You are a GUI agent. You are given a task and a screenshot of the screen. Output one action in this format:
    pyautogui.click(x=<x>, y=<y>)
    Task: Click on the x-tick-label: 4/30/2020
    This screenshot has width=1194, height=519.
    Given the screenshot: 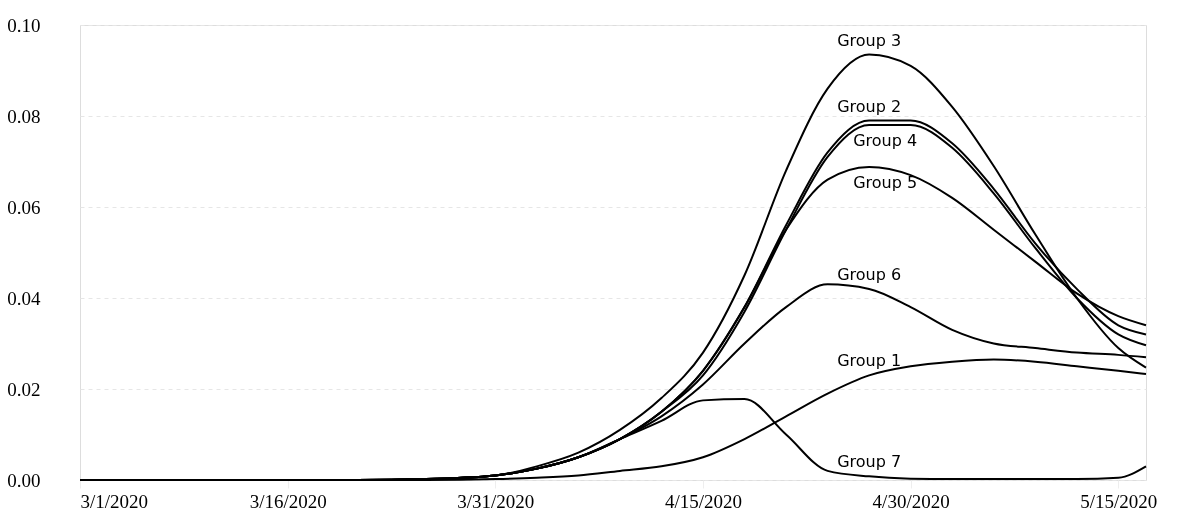 What is the action you would take?
    pyautogui.click(x=911, y=501)
    